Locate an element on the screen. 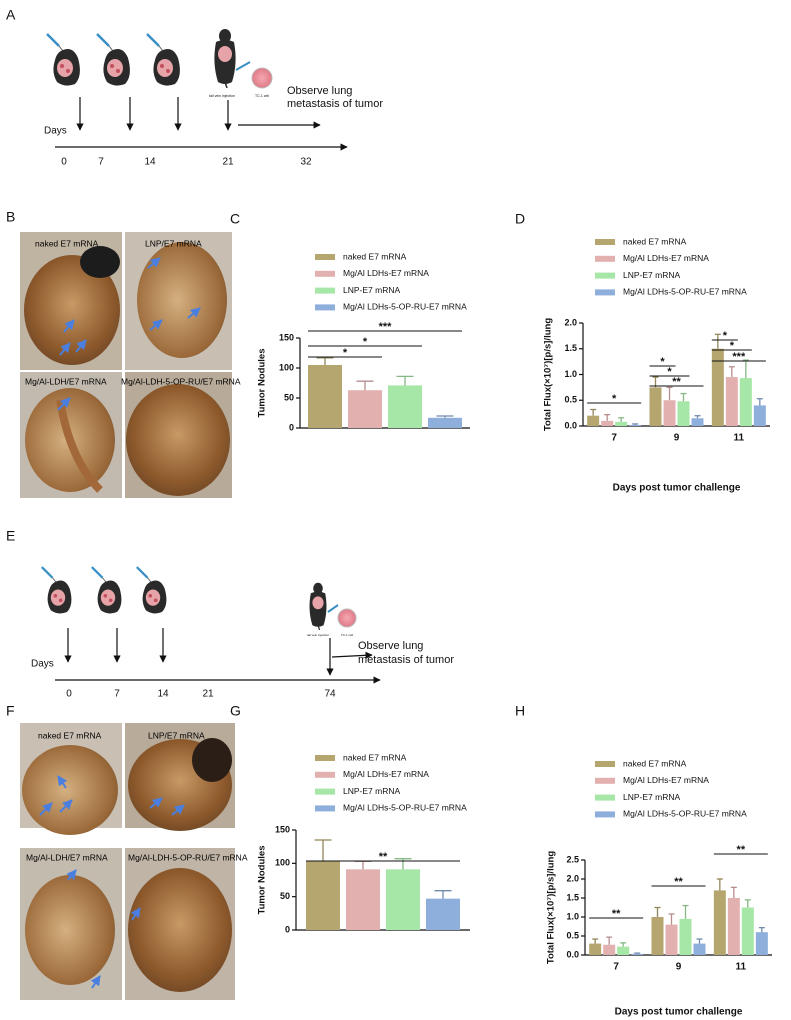 The width and height of the screenshot is (791, 1020). photo-label: Mg/Al-LDH/E7 mRNA is located at coordinates (66, 381).